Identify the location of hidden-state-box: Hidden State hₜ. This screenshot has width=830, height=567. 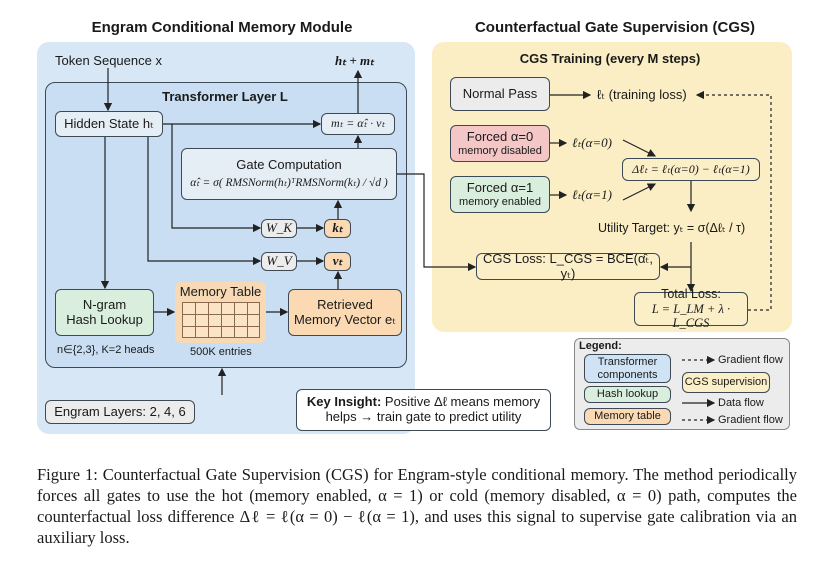
(109, 124).